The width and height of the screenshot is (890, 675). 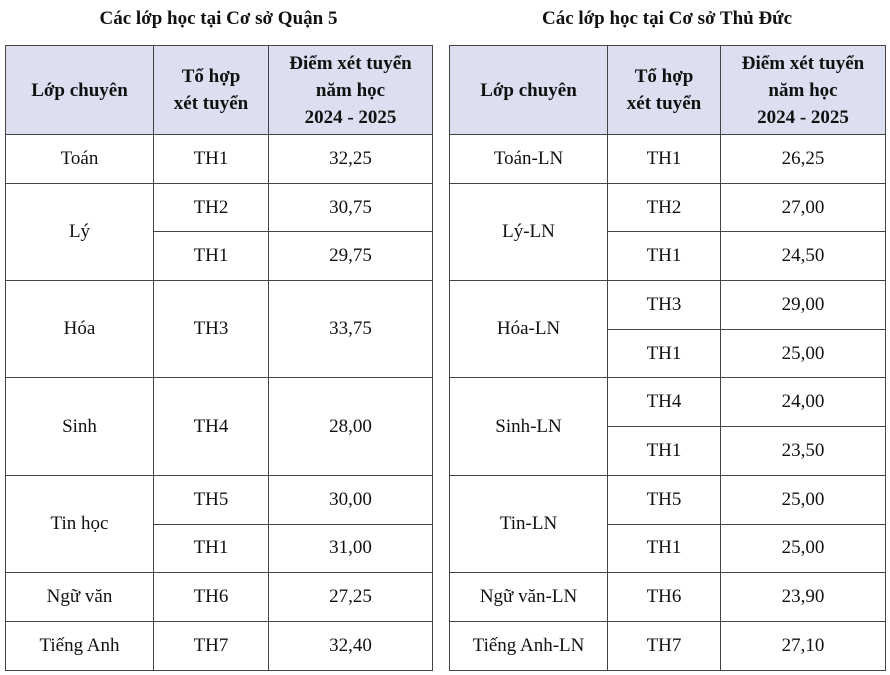 I want to click on score-cell: 26,25, so click(x=803, y=159).